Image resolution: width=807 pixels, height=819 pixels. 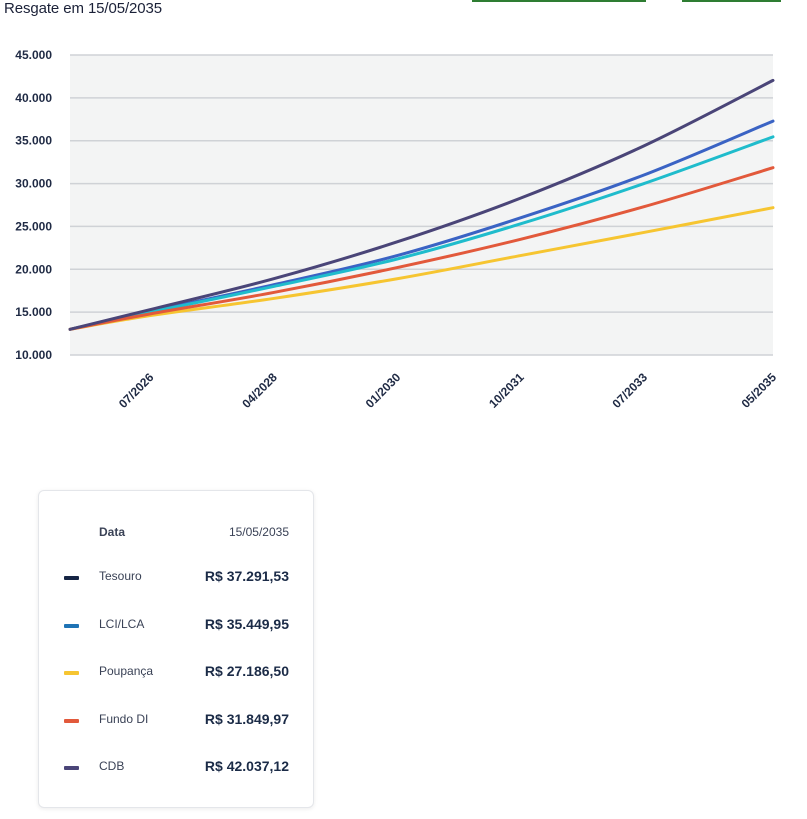 What do you see at coordinates (136, 390) in the screenshot?
I see `x-tick-label: 07/2026` at bounding box center [136, 390].